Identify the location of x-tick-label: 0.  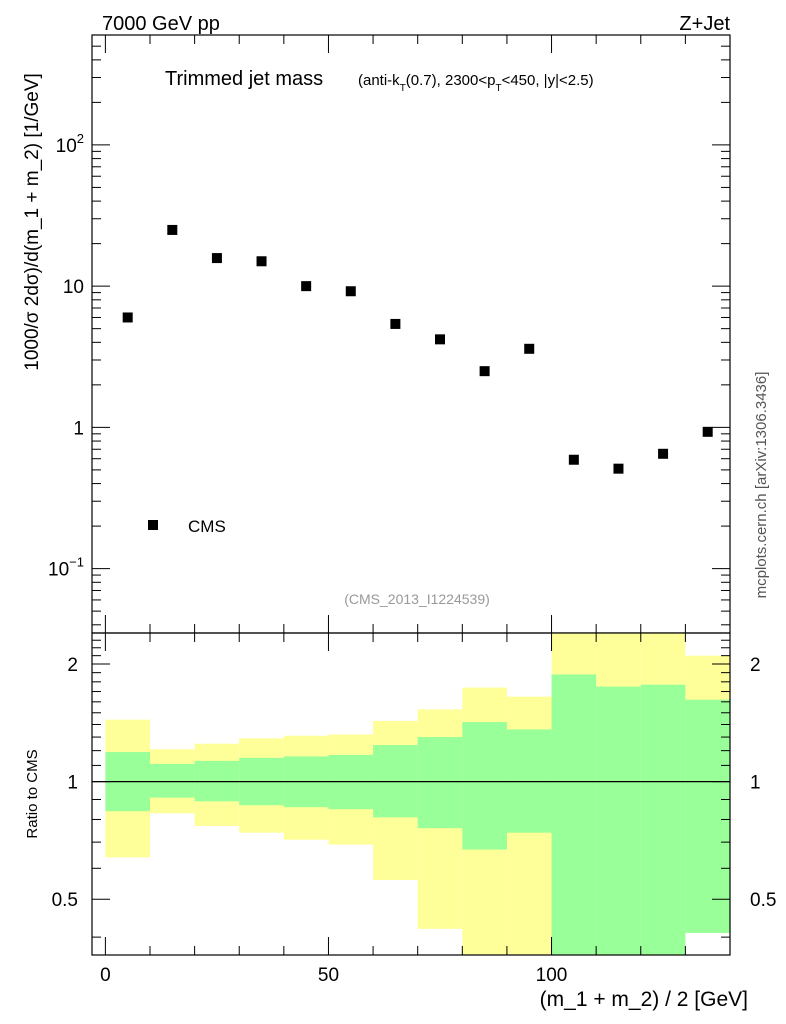
(105, 975).